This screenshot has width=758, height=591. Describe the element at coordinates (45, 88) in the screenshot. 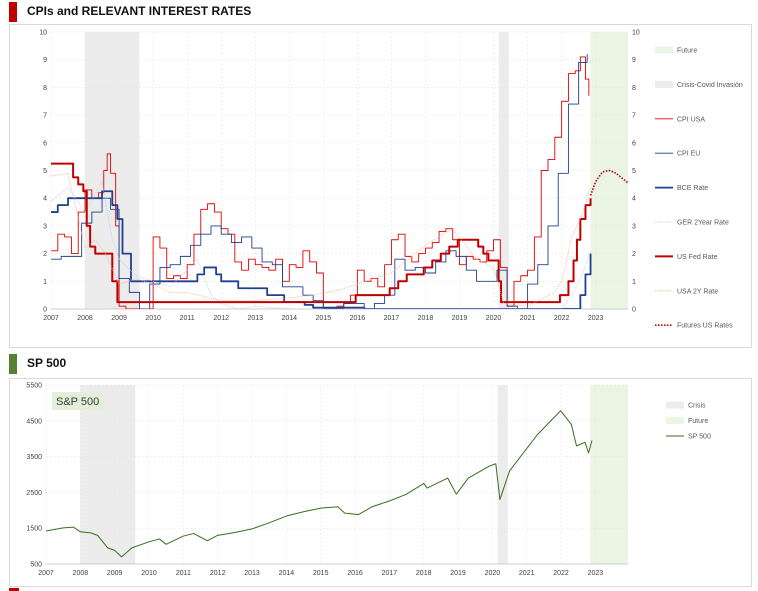

I see `y-tick-label: 8` at that location.